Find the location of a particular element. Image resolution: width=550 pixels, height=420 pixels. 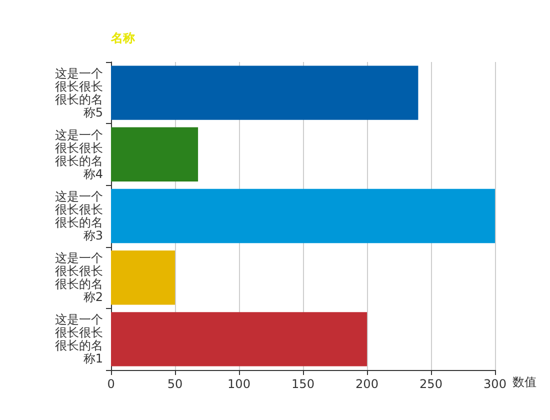

y-tick-label: 这是一个很长很长很长的名称1 is located at coordinates (79, 339).